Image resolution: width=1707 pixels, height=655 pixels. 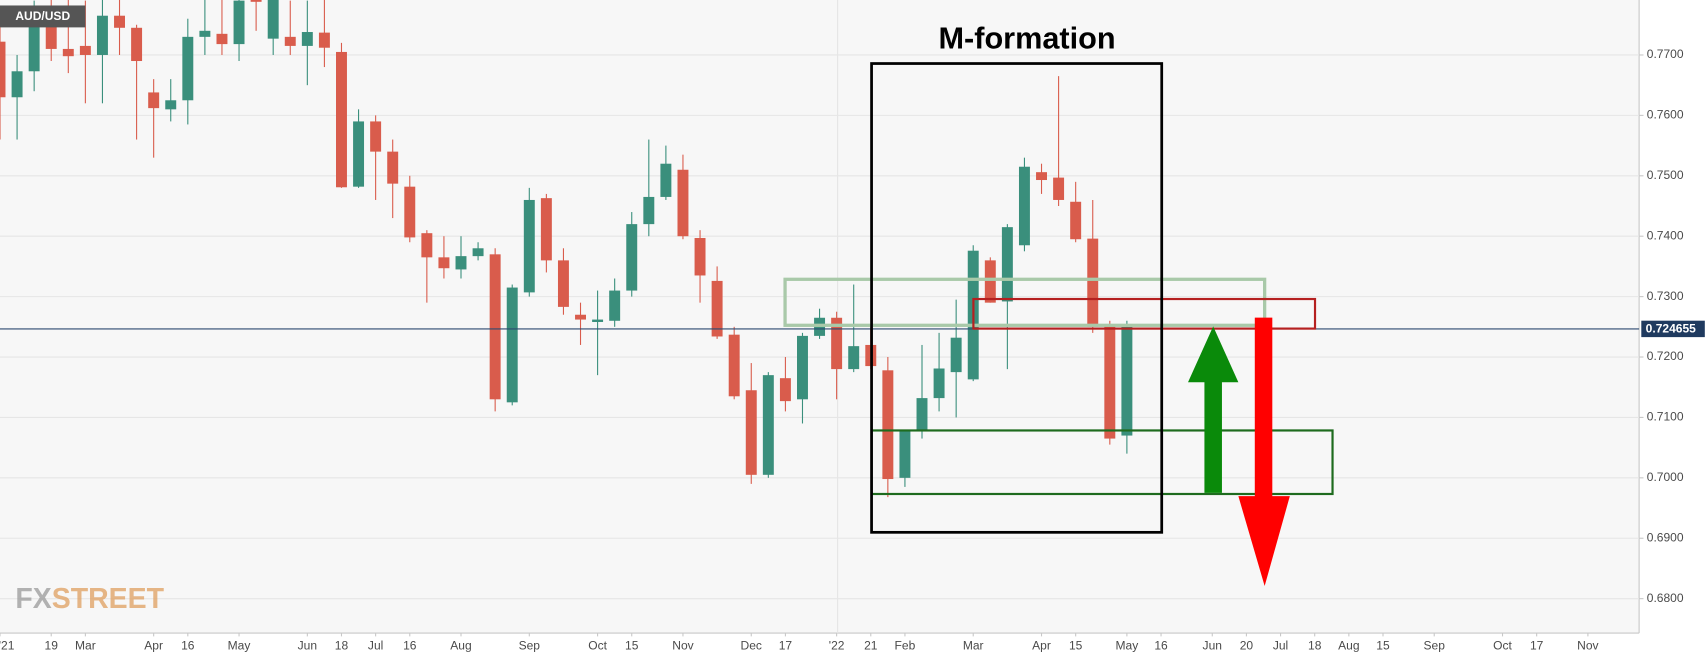 I want to click on x-tick-label: Mar, so click(x=85, y=645).